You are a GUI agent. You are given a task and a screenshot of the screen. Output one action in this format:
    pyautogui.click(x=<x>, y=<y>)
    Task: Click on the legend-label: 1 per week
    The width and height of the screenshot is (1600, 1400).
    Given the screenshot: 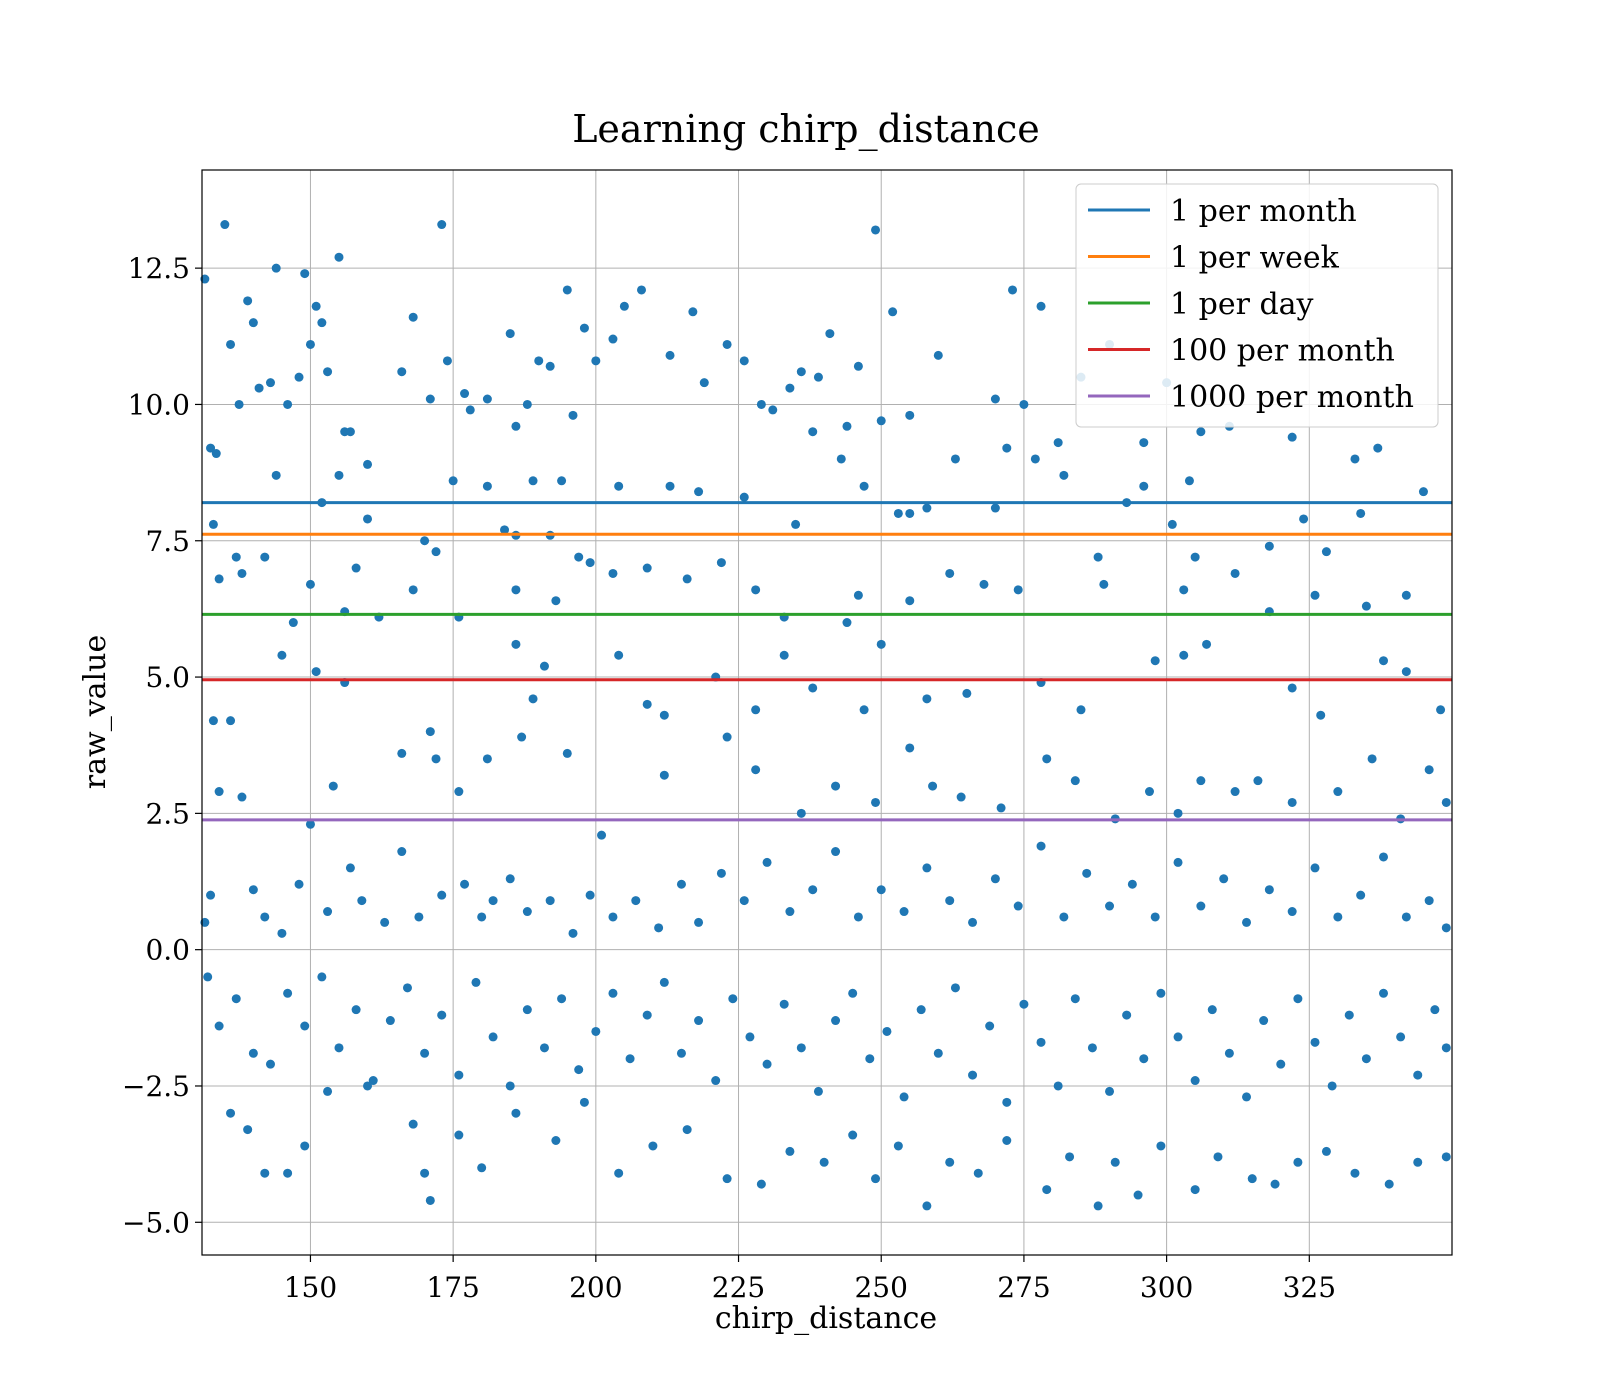 What is the action you would take?
    pyautogui.click(x=1255, y=258)
    